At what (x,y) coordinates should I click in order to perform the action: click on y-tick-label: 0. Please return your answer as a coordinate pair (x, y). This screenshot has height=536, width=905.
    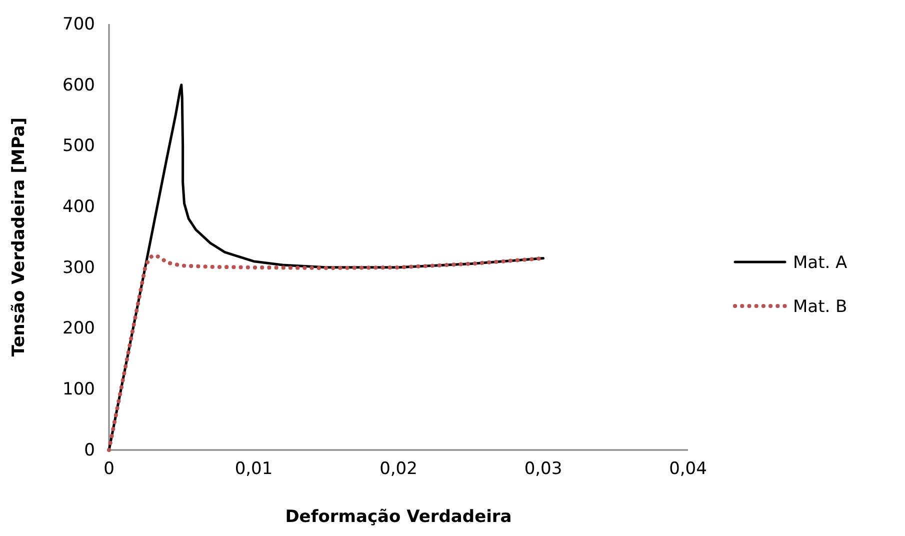
    Looking at the image, I should click on (89, 450).